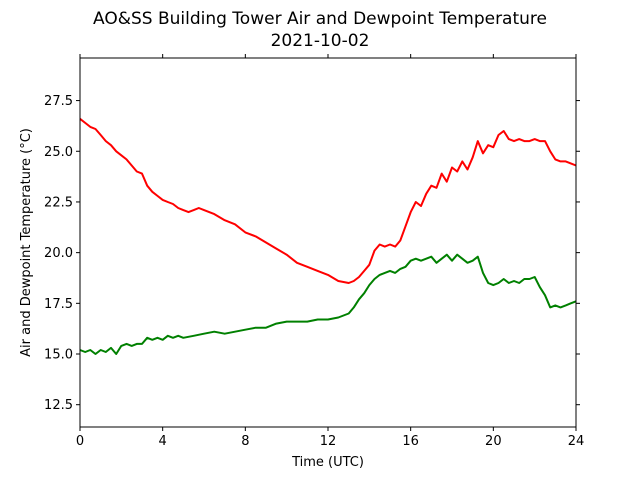  Describe the element at coordinates (58, 304) in the screenshot. I see `y-tick-label: 17.5` at that location.